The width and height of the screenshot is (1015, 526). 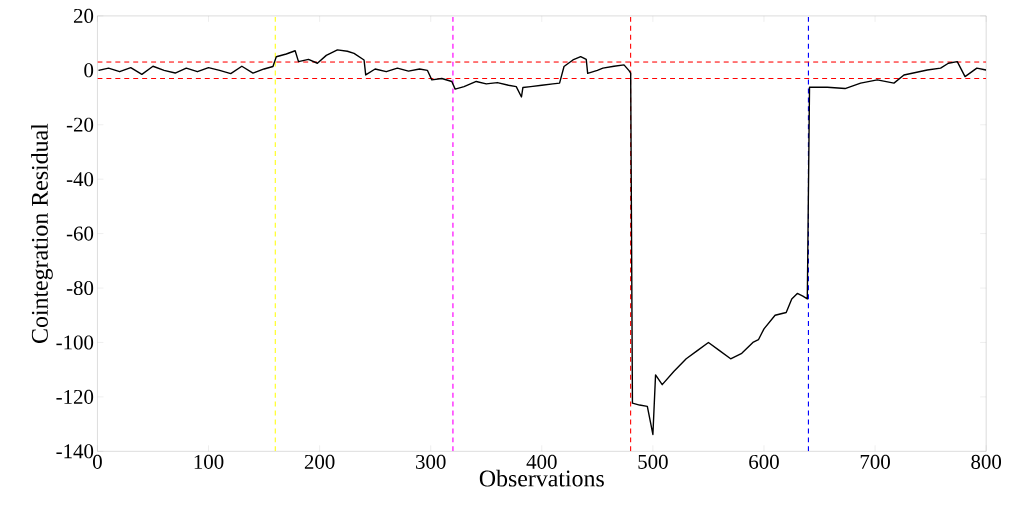 I want to click on y-tick-label: -40, so click(x=80, y=179).